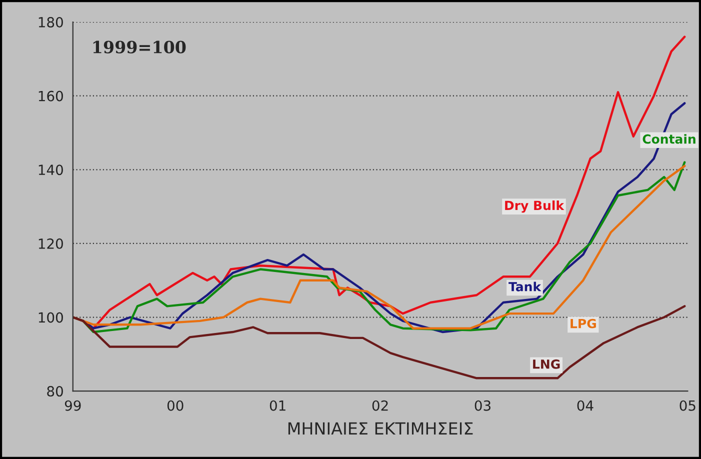  I want to click on y-tick-label: 140, so click(50, 170).